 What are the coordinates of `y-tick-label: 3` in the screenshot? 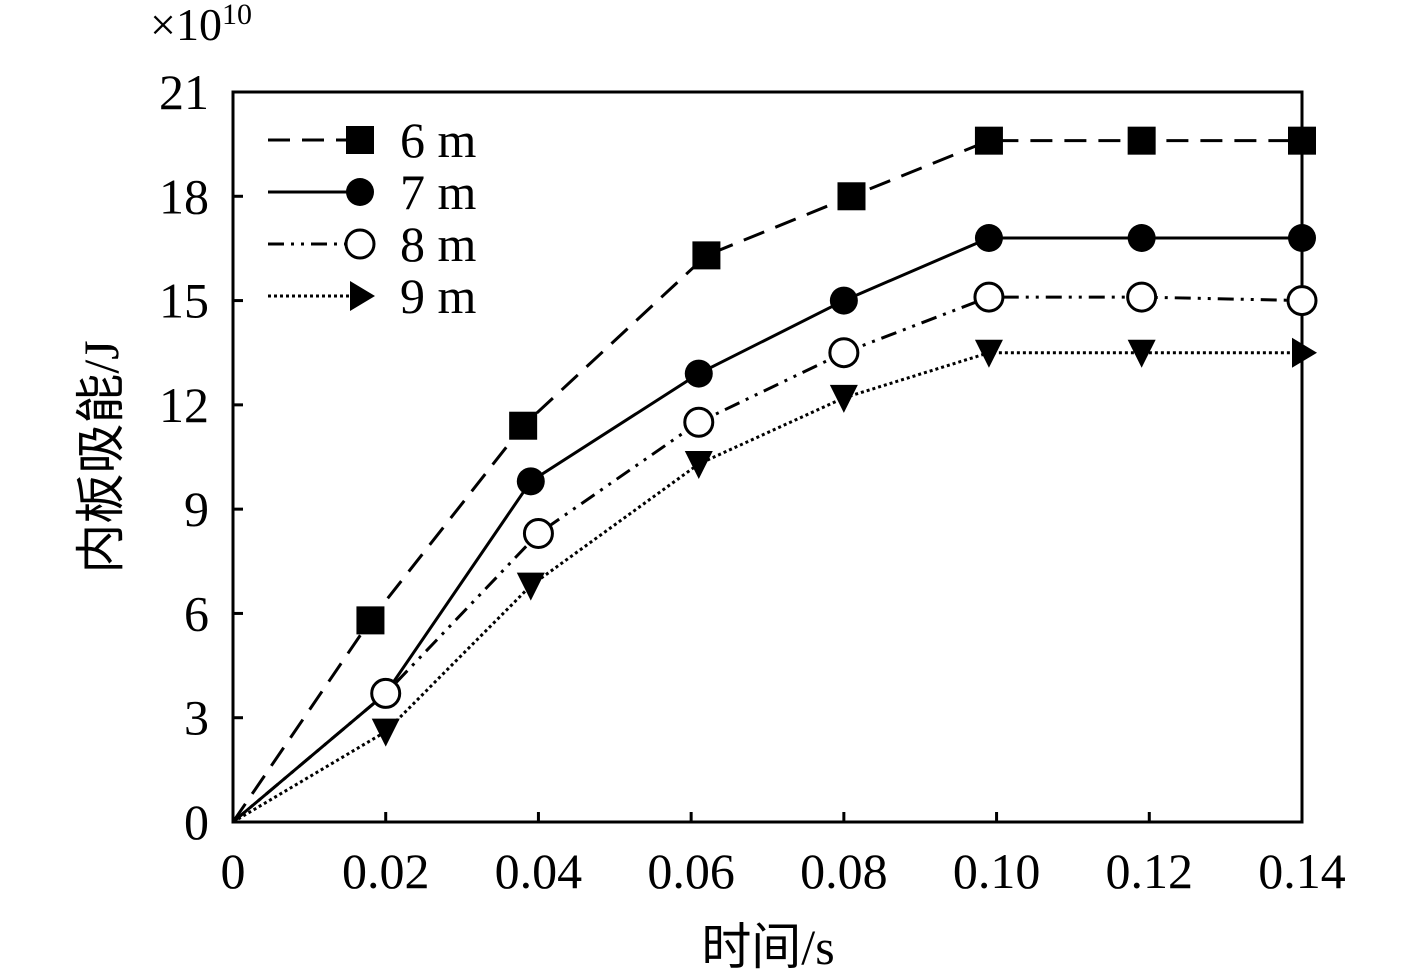 It's located at (196, 718).